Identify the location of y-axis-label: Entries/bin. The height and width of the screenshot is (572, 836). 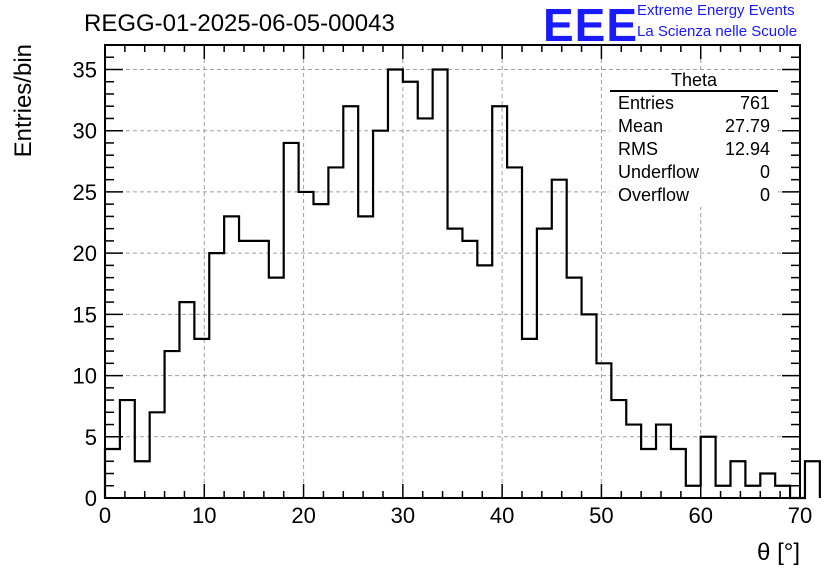
(23, 100).